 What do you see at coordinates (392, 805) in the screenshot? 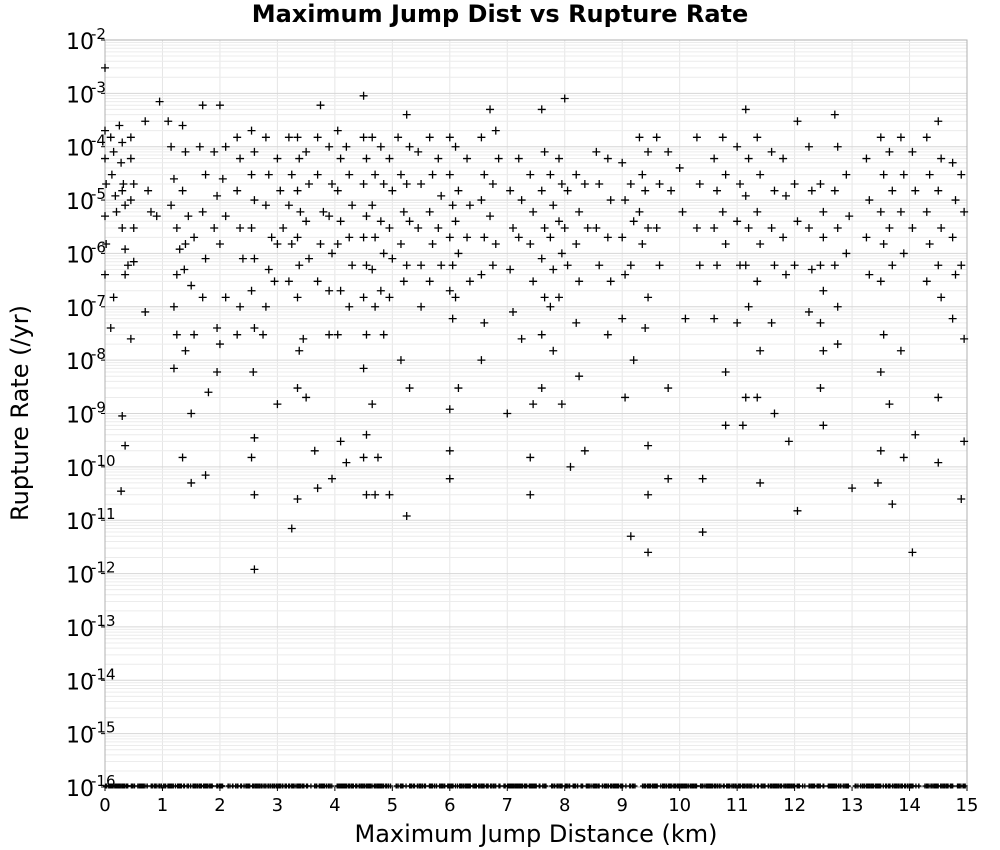
I see `x-tick-label: 5` at bounding box center [392, 805].